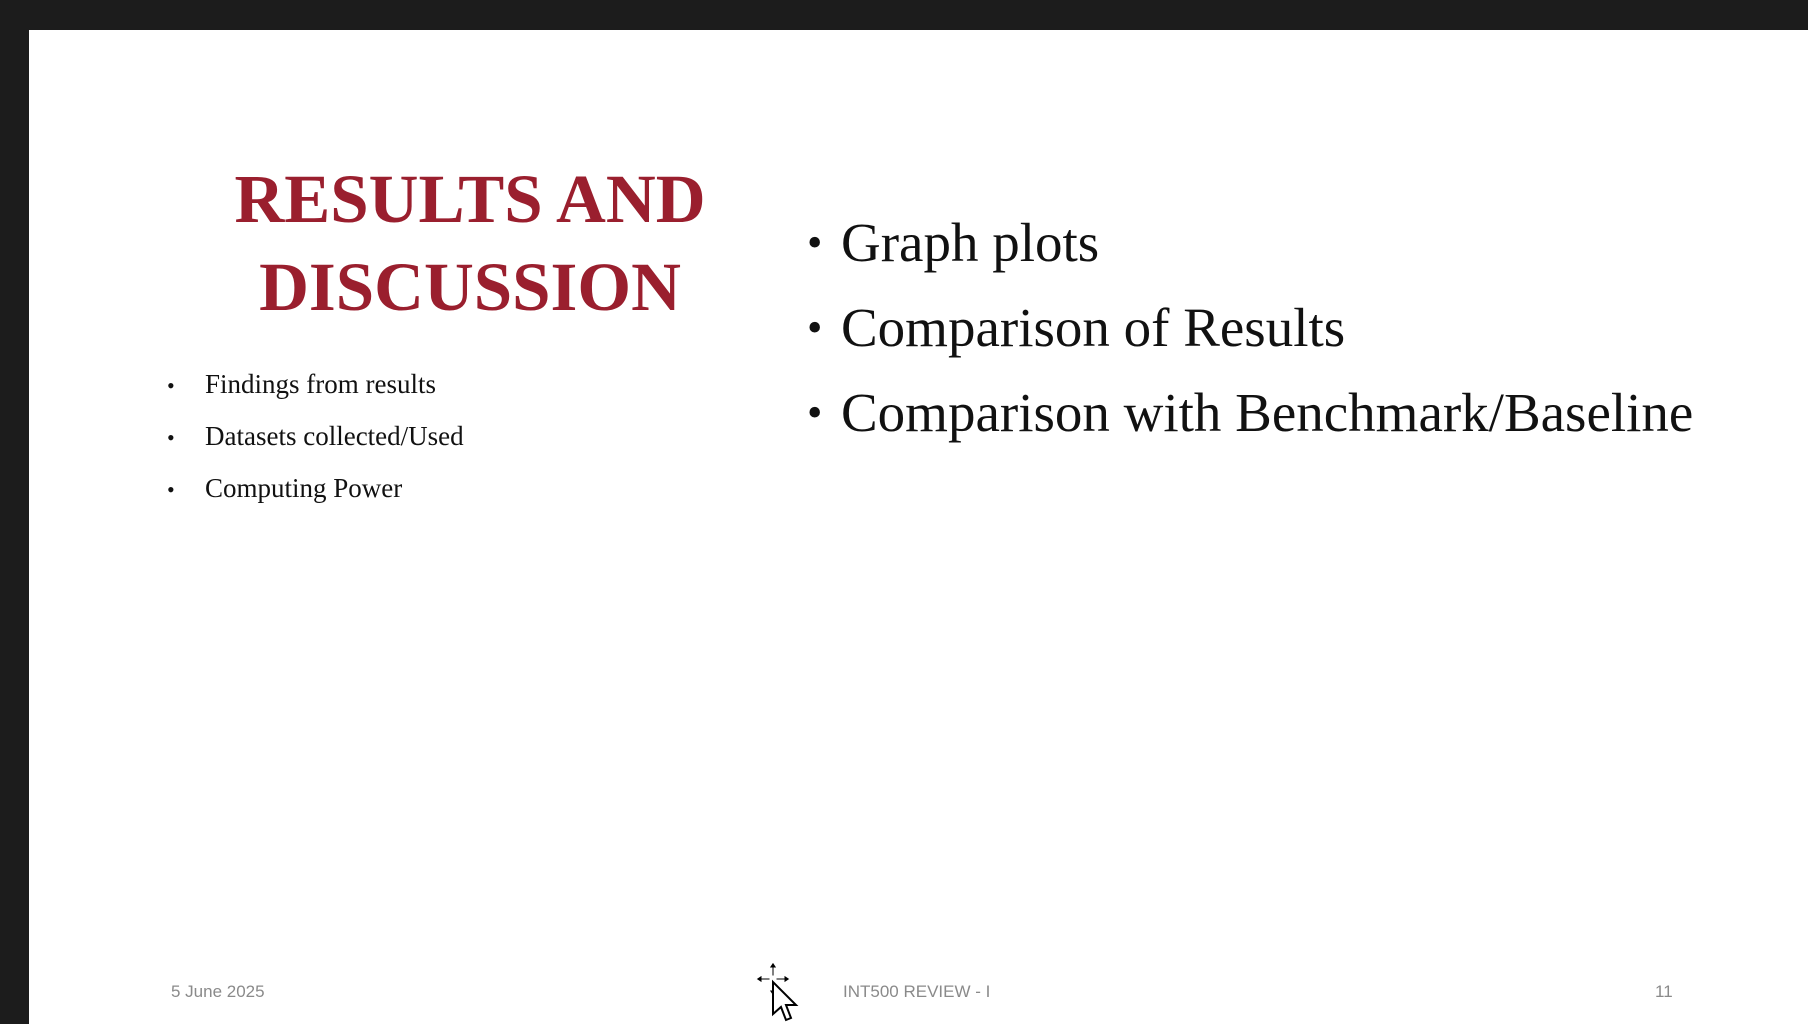 The image size is (1808, 1024). I want to click on right-bullet-item: • Comparison of Results, so click(1250, 327).